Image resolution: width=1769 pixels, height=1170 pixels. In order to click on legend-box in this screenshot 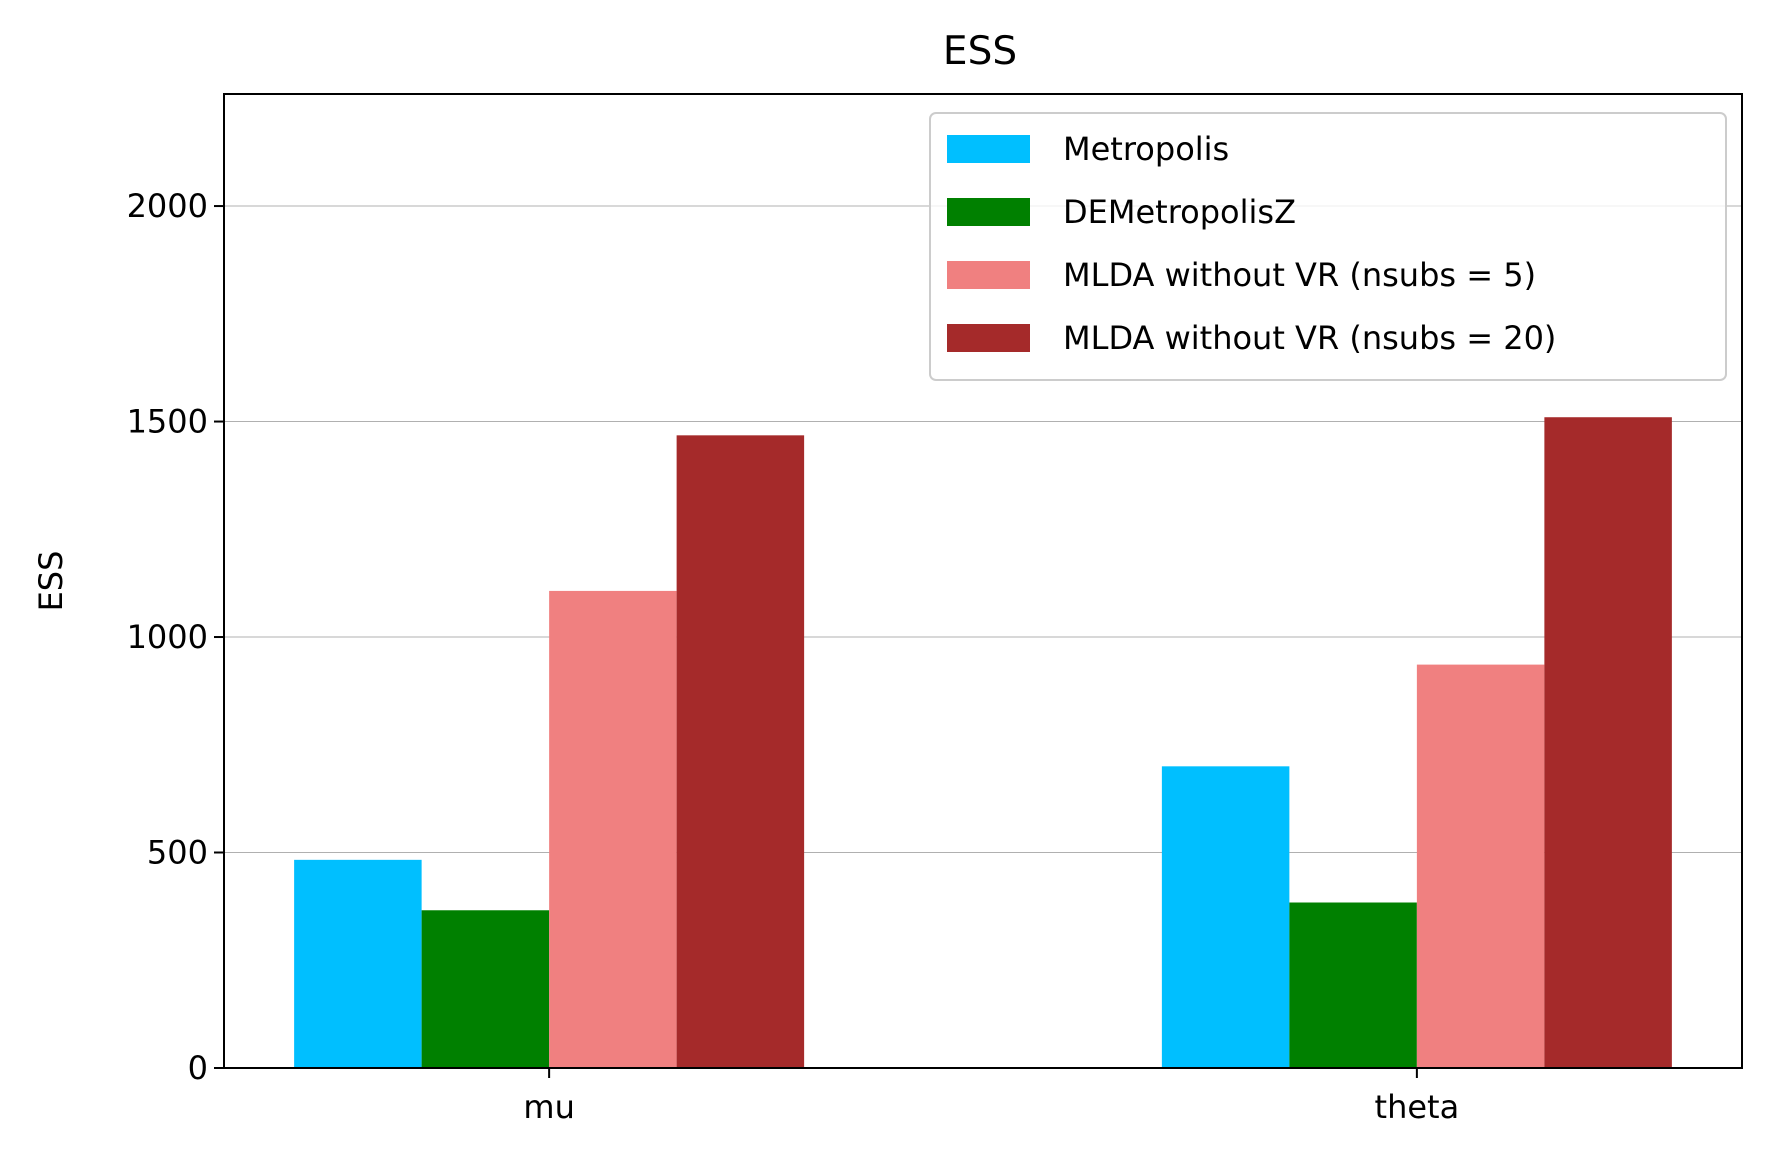, I will do `click(1328, 246)`.